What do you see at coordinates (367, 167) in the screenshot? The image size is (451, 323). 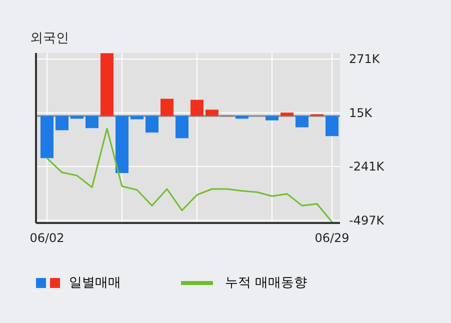 I see `y-tick-label: -241K` at bounding box center [367, 167].